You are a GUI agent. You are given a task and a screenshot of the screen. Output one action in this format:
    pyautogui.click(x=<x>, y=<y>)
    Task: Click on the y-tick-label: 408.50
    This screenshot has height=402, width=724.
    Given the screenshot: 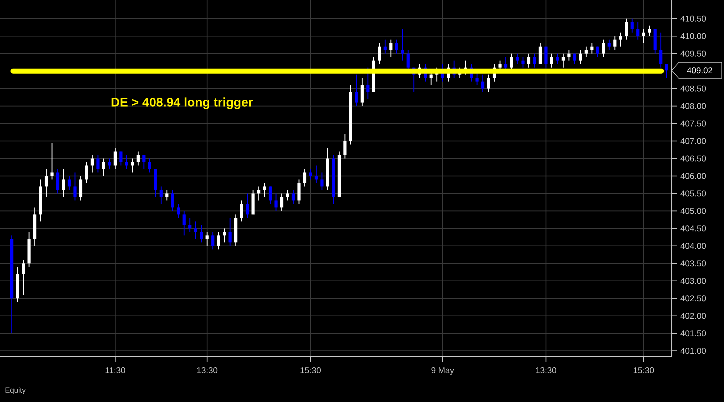 What is the action you would take?
    pyautogui.click(x=693, y=89)
    